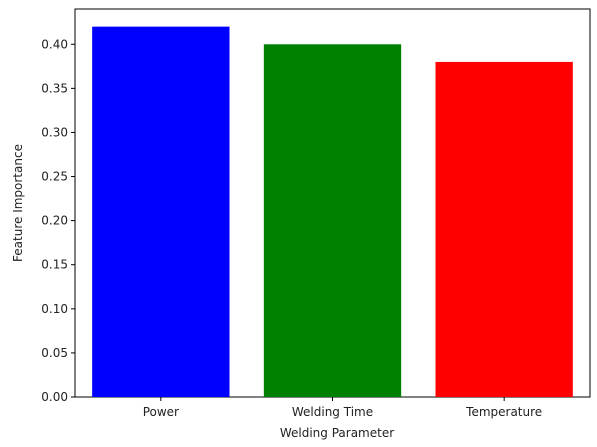  Describe the element at coordinates (54, 397) in the screenshot. I see `y-tick-label: 0.00` at that location.